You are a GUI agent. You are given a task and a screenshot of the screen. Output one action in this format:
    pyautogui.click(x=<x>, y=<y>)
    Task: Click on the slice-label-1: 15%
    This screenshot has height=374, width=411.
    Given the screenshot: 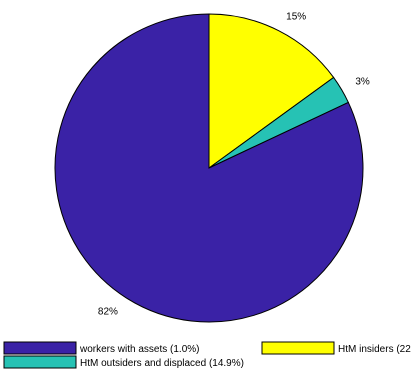 What is the action you would take?
    pyautogui.click(x=296, y=17)
    